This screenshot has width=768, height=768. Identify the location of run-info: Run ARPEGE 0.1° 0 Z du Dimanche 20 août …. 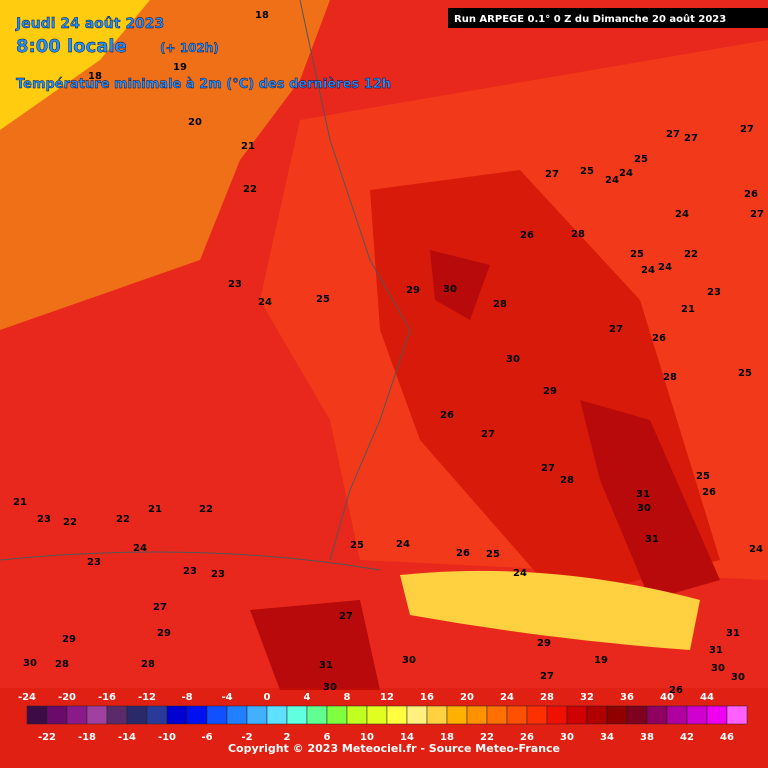
(590, 19).